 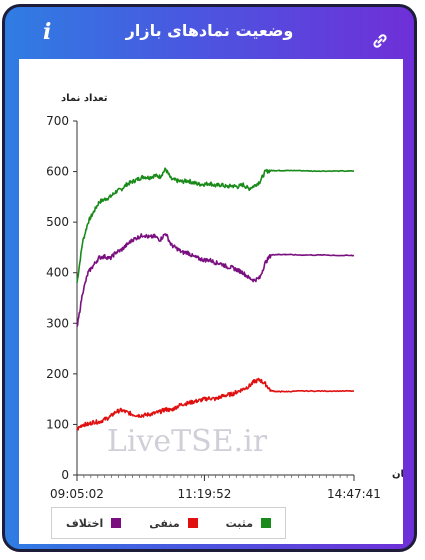 I want to click on y-tick-label: 400, so click(x=57, y=273).